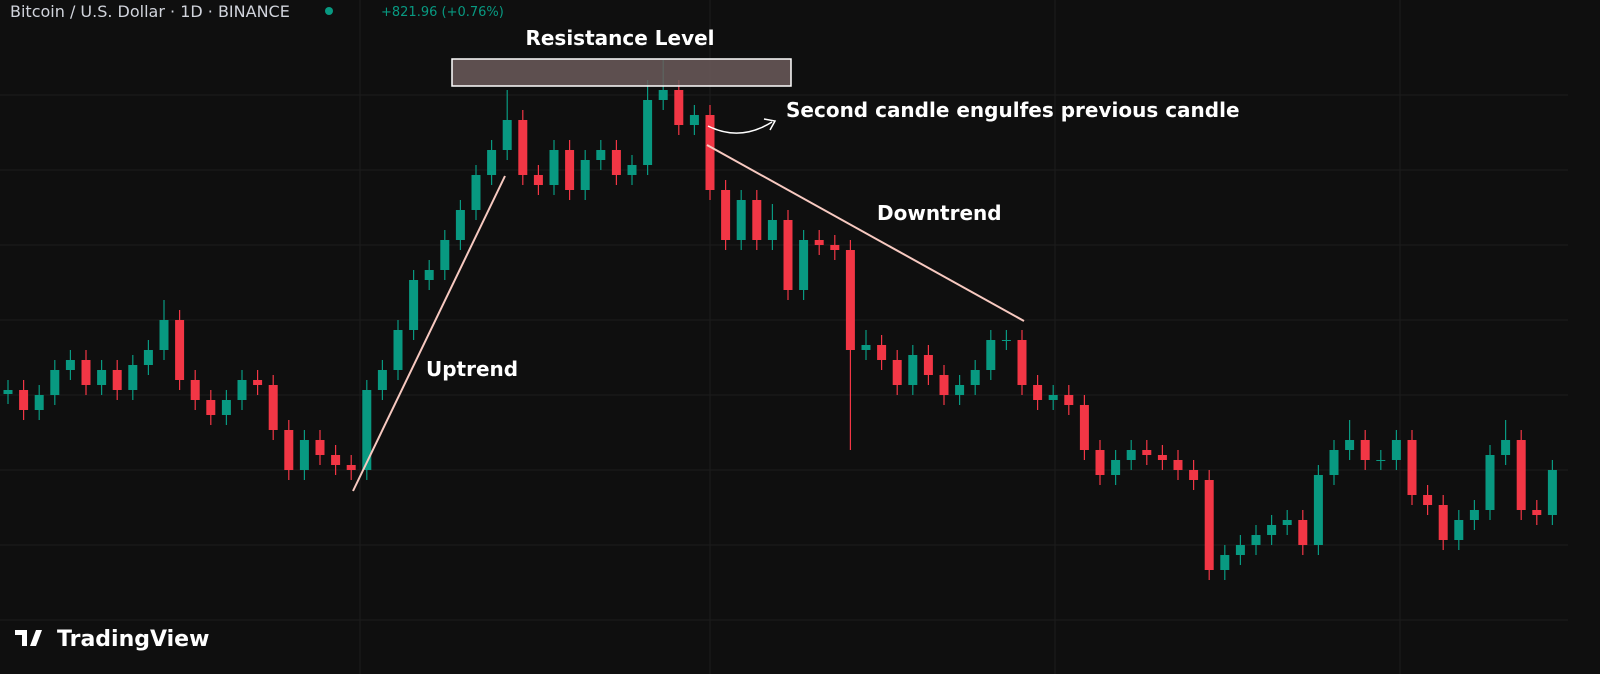 This screenshot has width=1600, height=674. I want to click on symbol: Bitcoin / U.S. Dollar · 1D · BINANCE, so click(150, 11).